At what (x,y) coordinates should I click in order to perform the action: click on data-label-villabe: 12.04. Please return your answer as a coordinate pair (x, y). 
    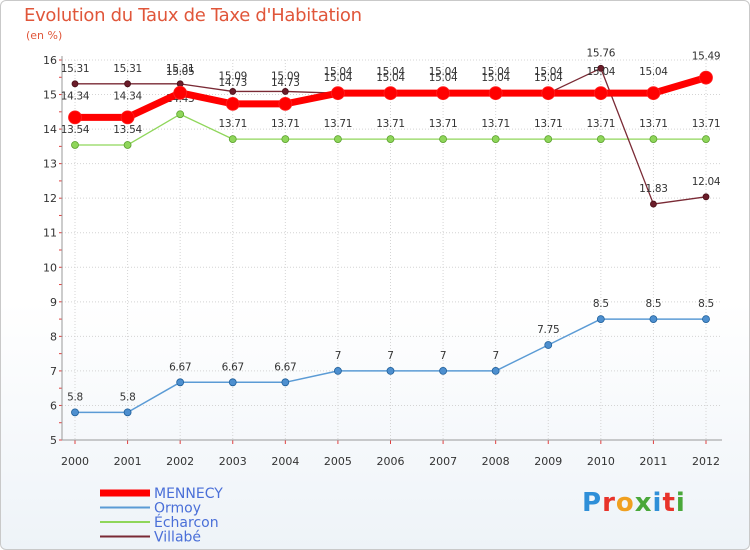
    Looking at the image, I should click on (706, 182).